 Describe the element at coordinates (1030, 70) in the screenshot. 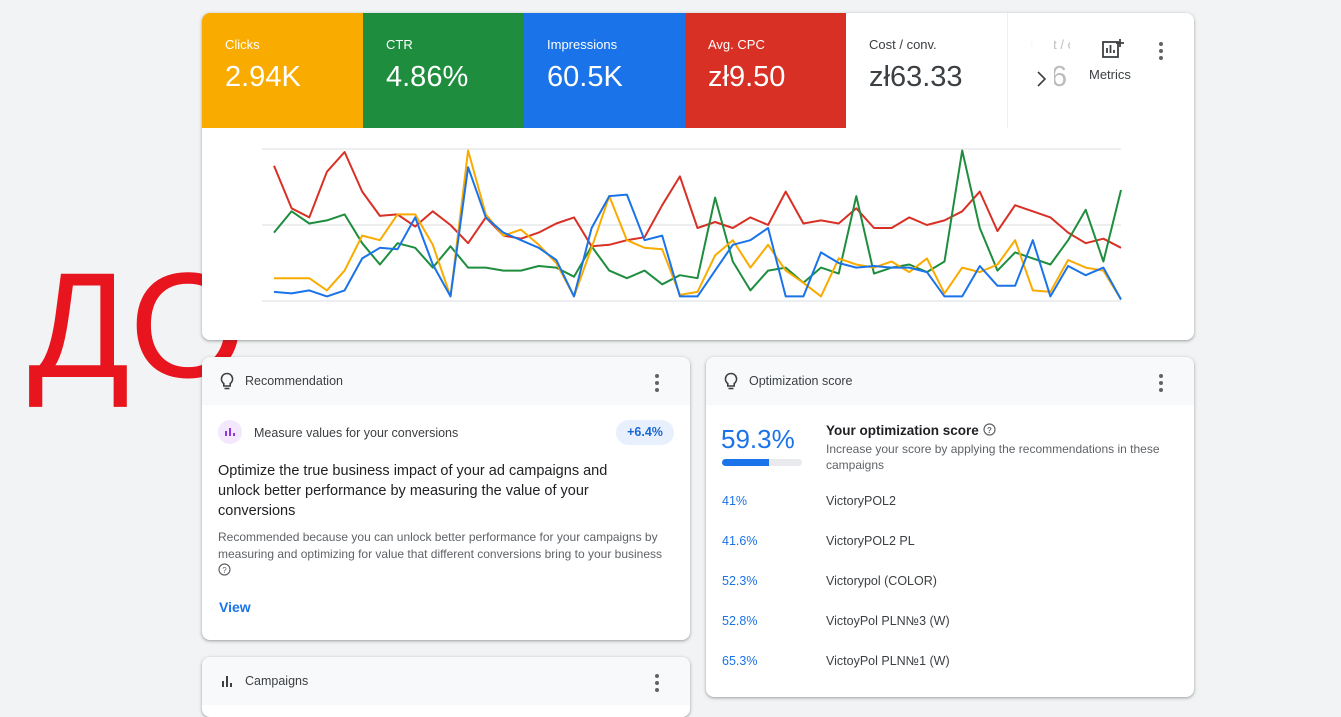

I see `scroll-fade` at that location.